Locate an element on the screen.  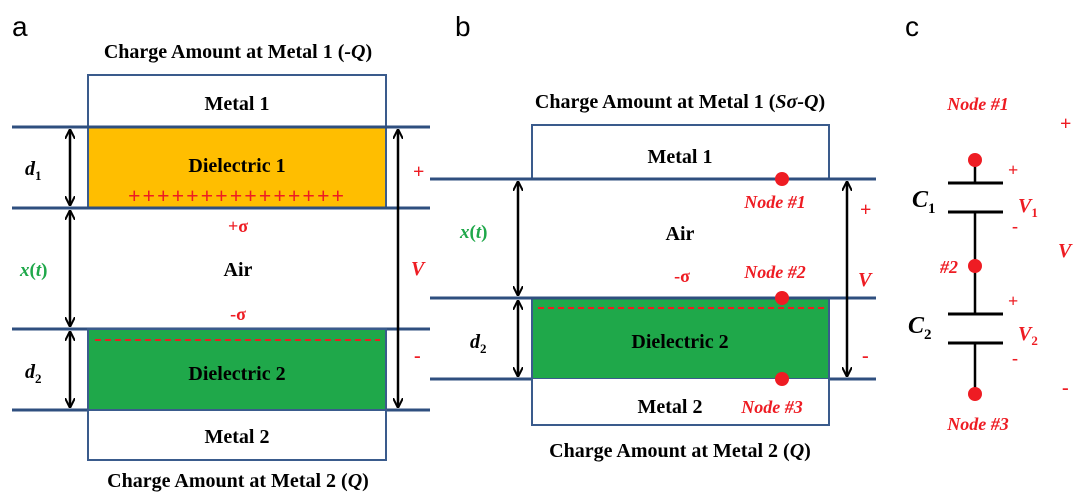
metal1-charge-caption: Charge Amount at Metal 1 (-Q) is located at coordinates (238, 52).